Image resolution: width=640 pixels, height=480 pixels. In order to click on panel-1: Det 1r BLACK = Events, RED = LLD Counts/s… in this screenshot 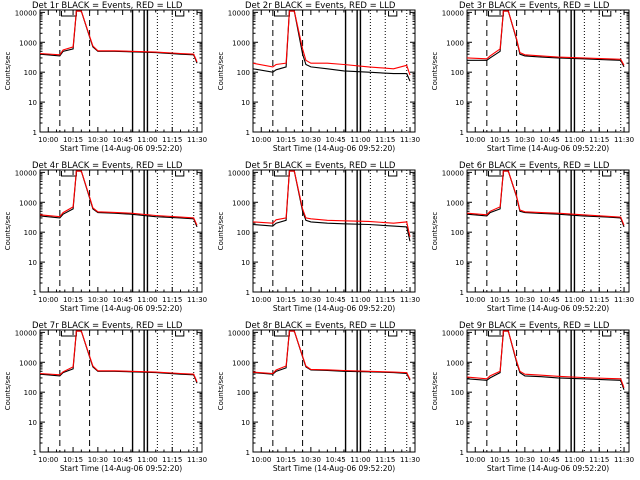, I will do `click(105, 77)`.